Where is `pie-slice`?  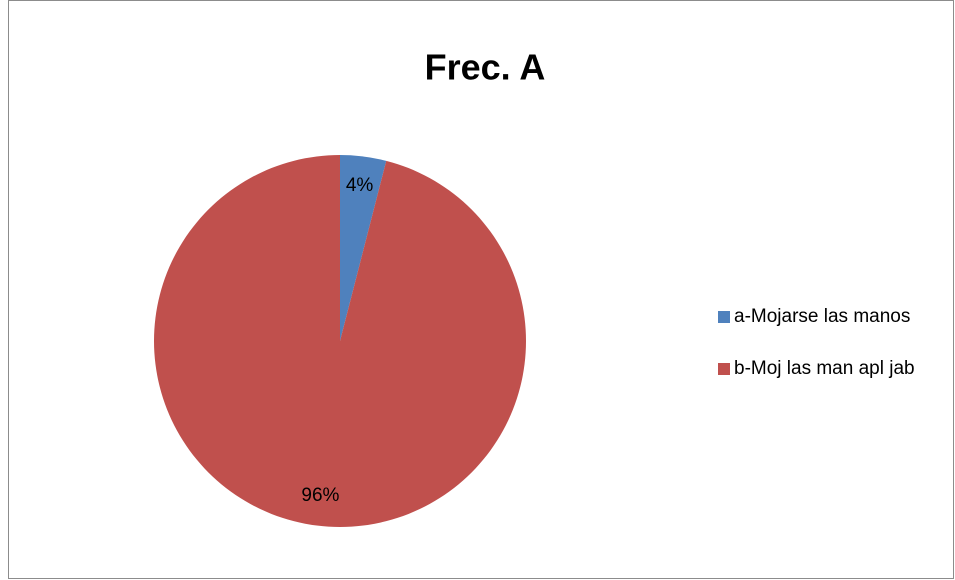
pie-slice is located at coordinates (363, 248).